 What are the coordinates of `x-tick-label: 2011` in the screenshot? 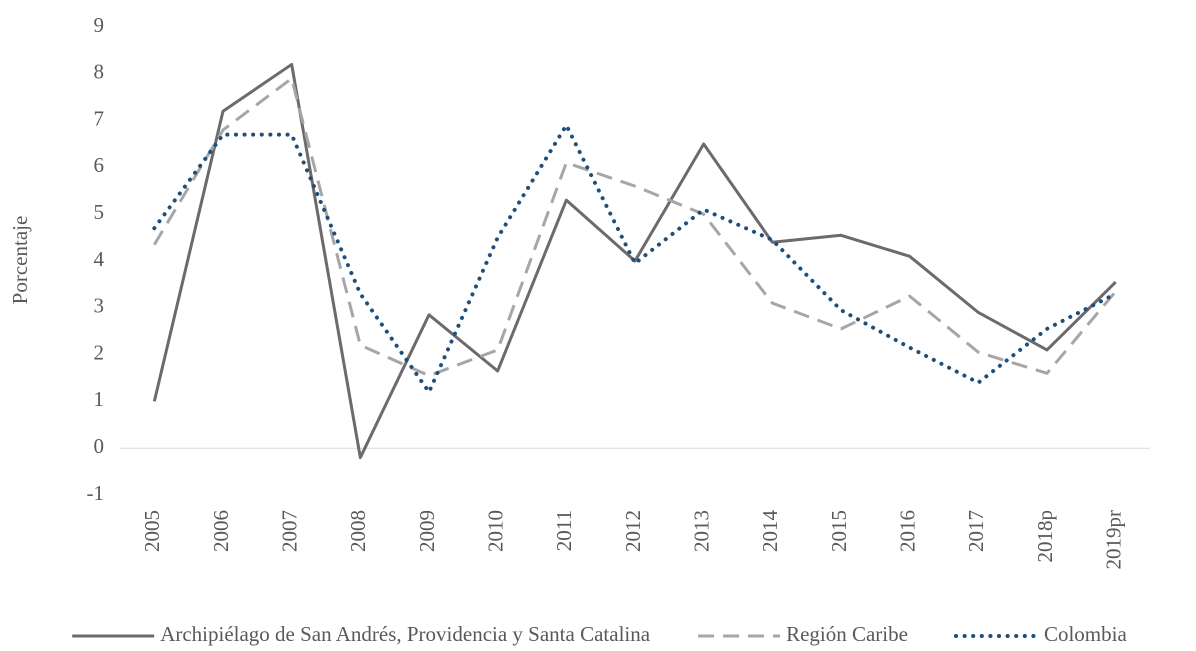 It's located at (564, 530).